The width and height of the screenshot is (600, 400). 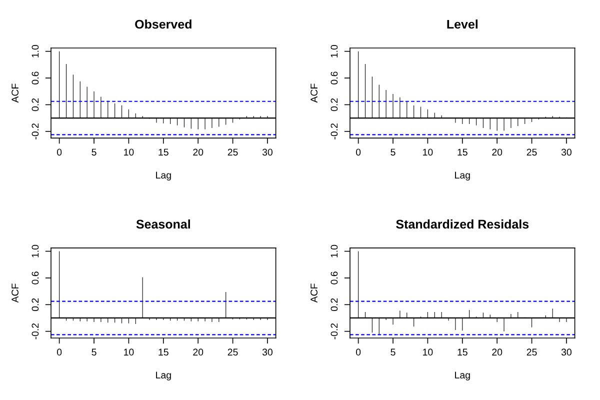 I want to click on chart-title: Seasonal, so click(x=163, y=224).